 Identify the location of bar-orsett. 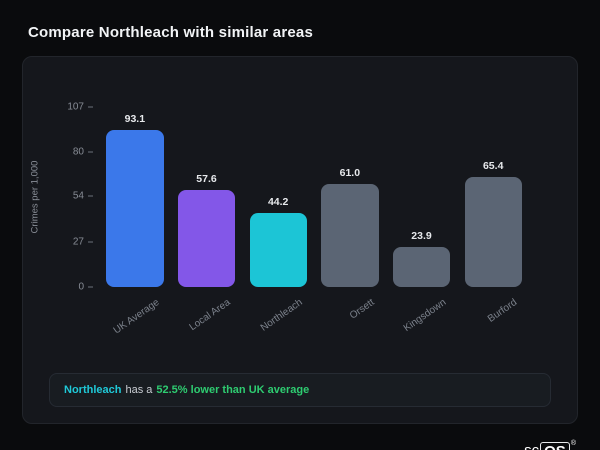
(350, 235).